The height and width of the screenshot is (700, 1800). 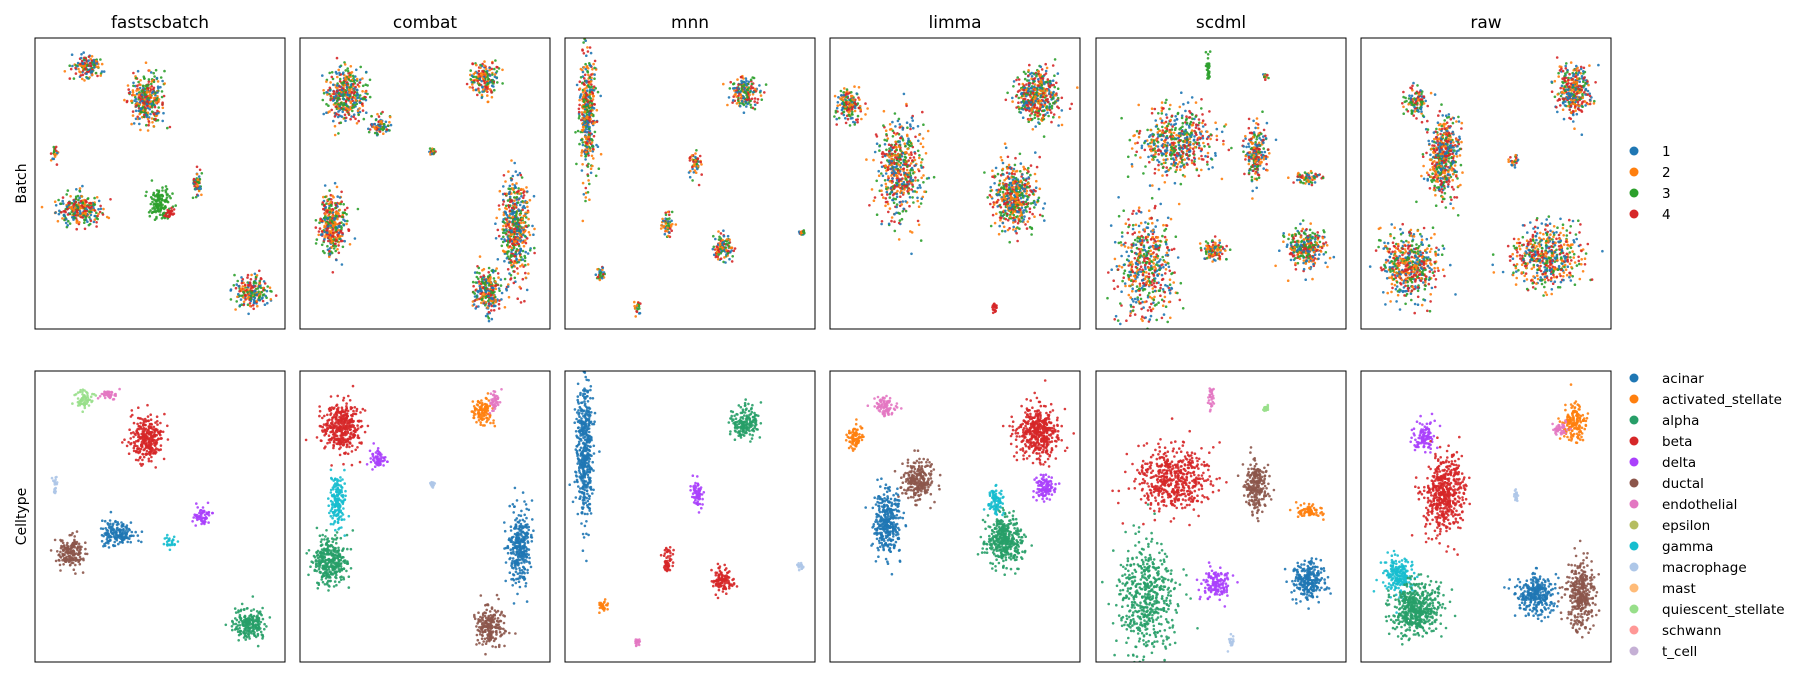 What do you see at coordinates (1650, 152) in the screenshot?
I see `legend-item-1: 1` at bounding box center [1650, 152].